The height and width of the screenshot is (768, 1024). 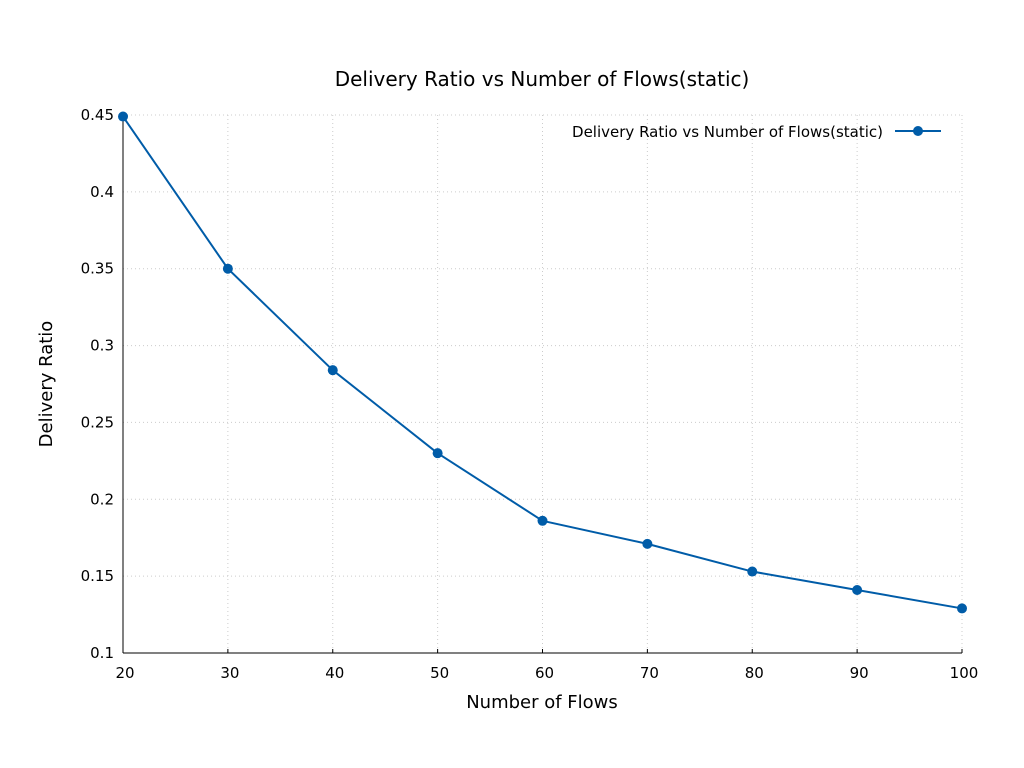 What do you see at coordinates (334, 673) in the screenshot?
I see `x-tick-label: 40` at bounding box center [334, 673].